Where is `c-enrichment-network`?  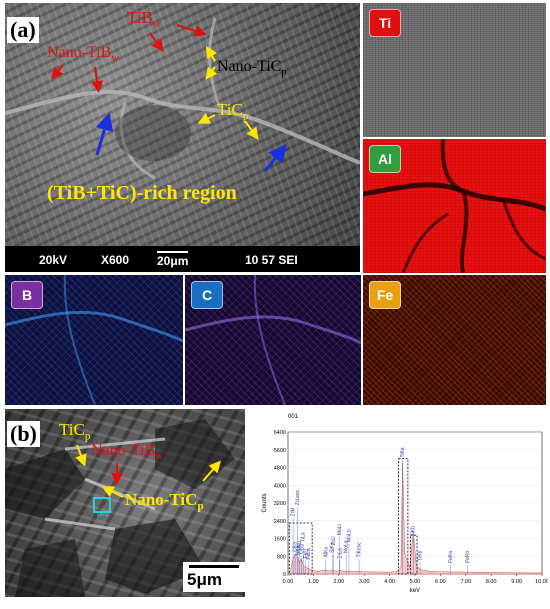
c-enrichment-network is located at coordinates (273, 340).